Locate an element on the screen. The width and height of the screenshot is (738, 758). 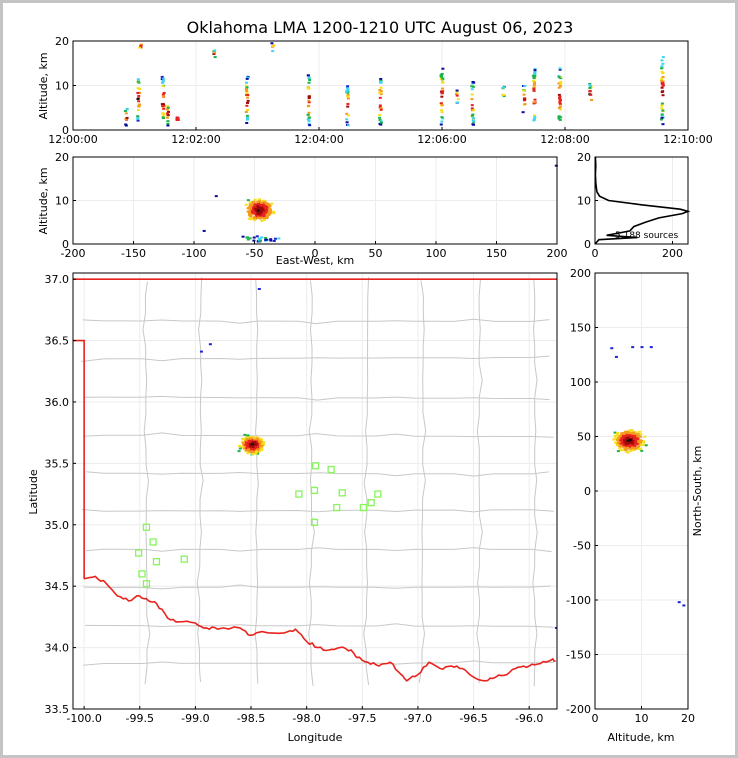
map-ytick-label: 36.5 is located at coordinates (57, 341).